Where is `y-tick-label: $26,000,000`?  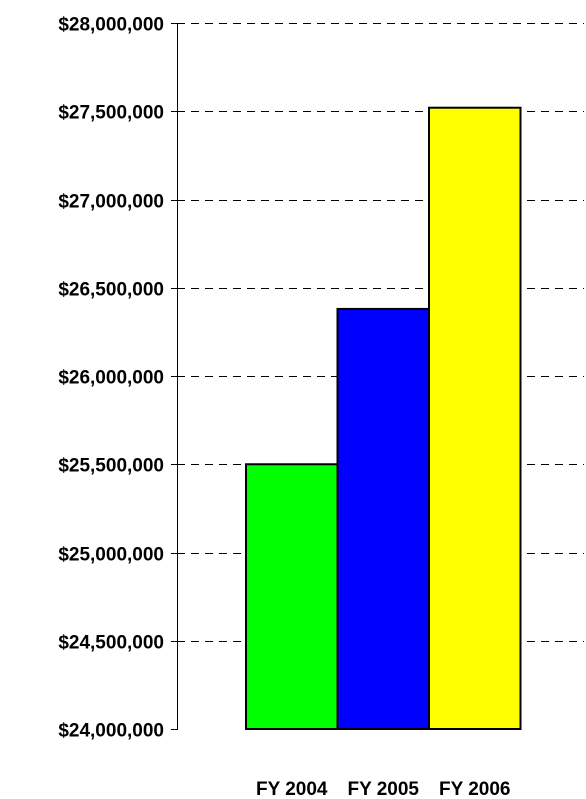 y-tick-label: $26,000,000 is located at coordinates (111, 378).